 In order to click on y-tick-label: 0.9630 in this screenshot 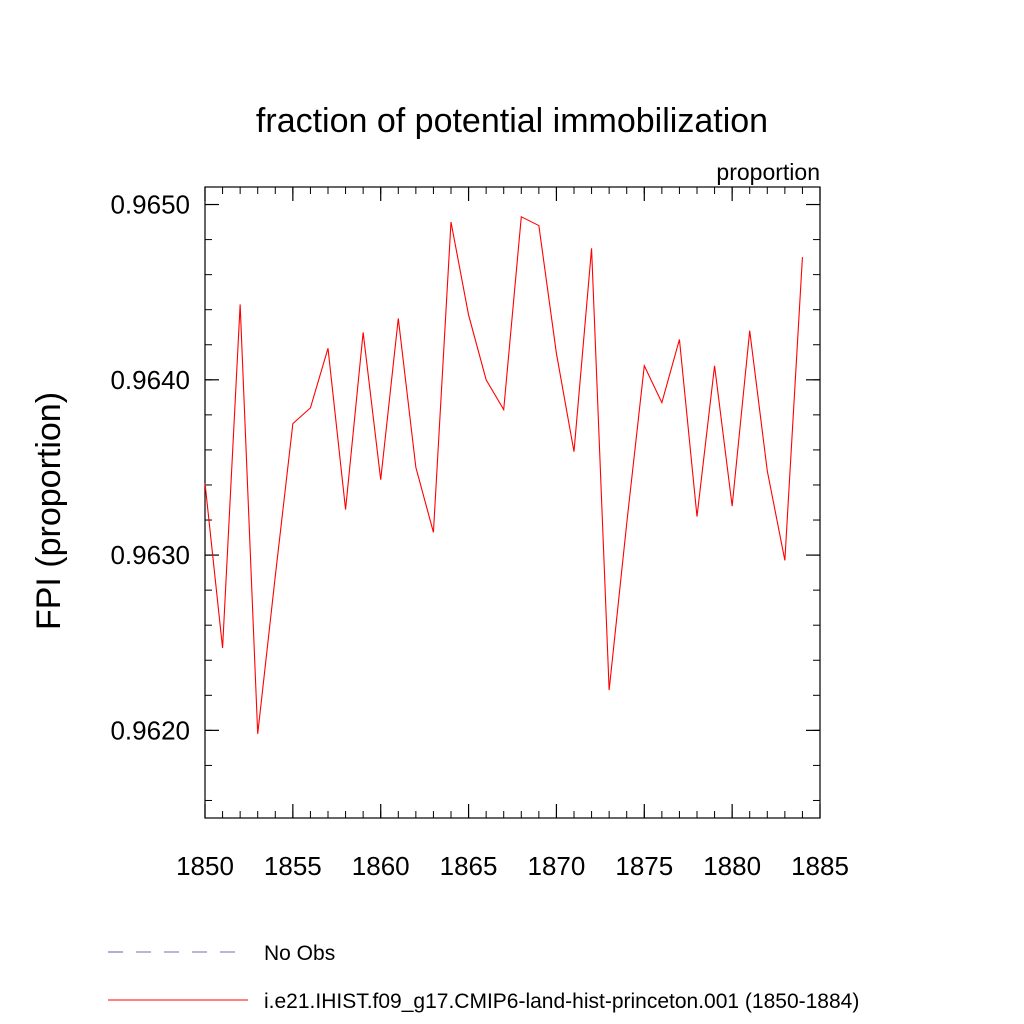, I will do `click(150, 555)`.